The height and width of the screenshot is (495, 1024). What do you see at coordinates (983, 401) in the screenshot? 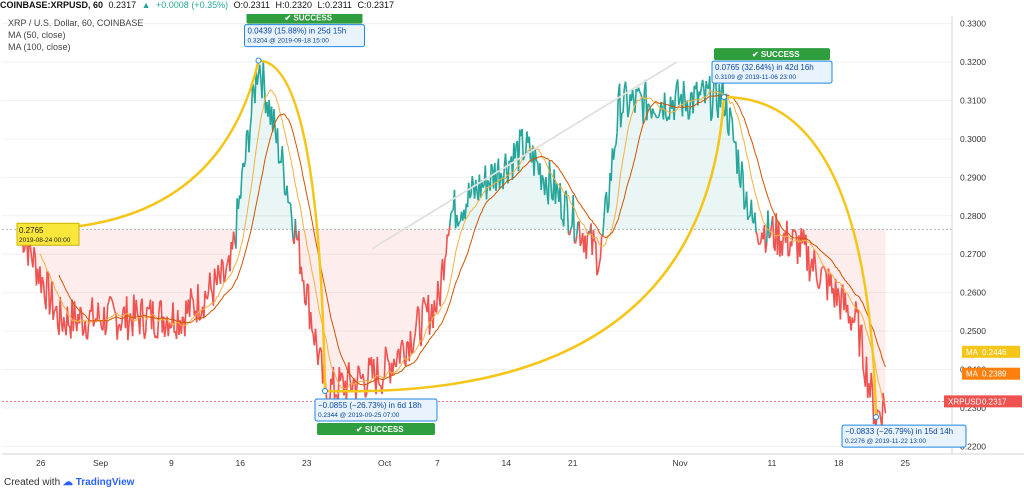
I see `symbol-tag` at bounding box center [983, 401].